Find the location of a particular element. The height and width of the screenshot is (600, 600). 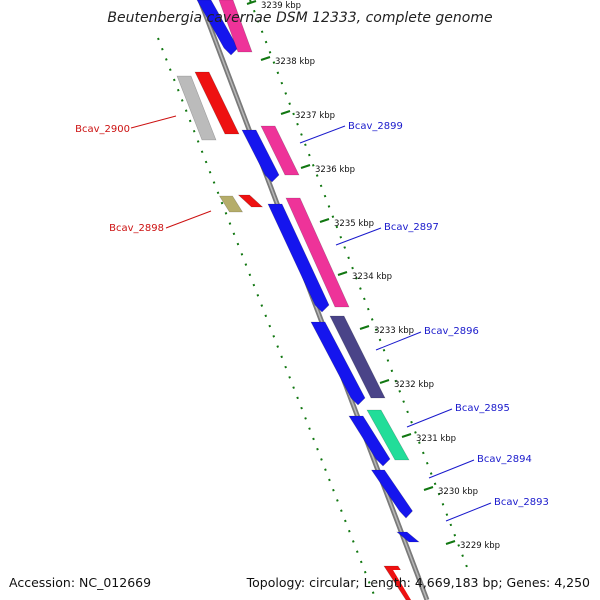

kbp-label: 3234 kbp is located at coordinates (372, 277).